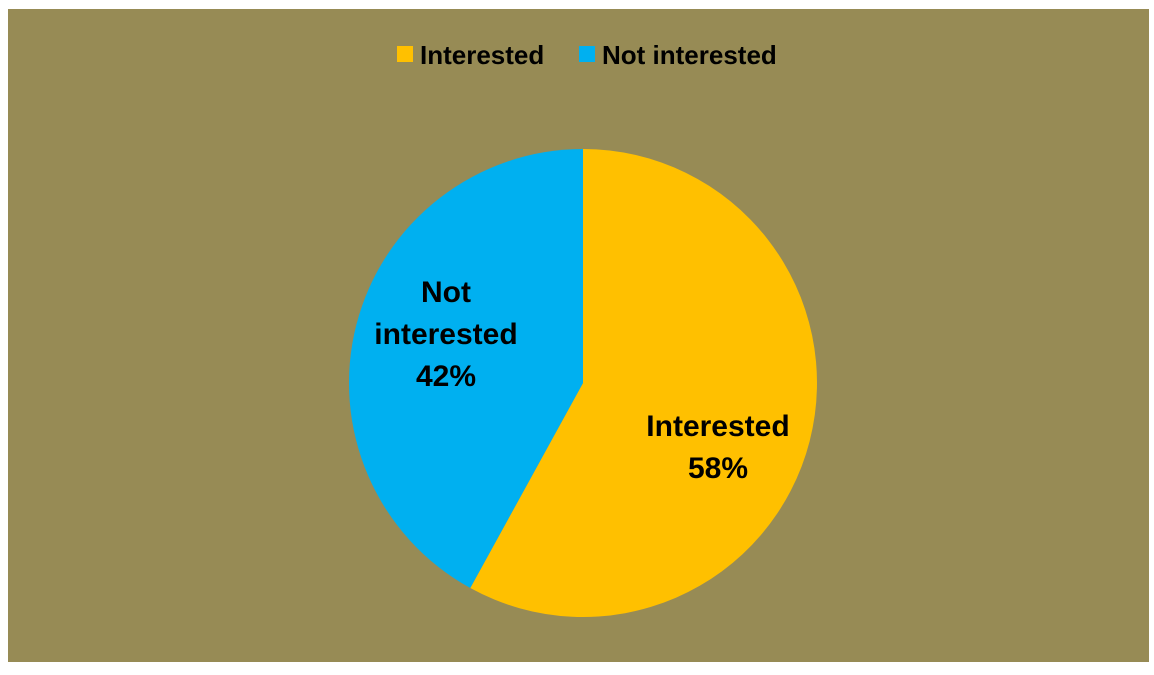  I want to click on pie-slice-not-interested, so click(465, 368).